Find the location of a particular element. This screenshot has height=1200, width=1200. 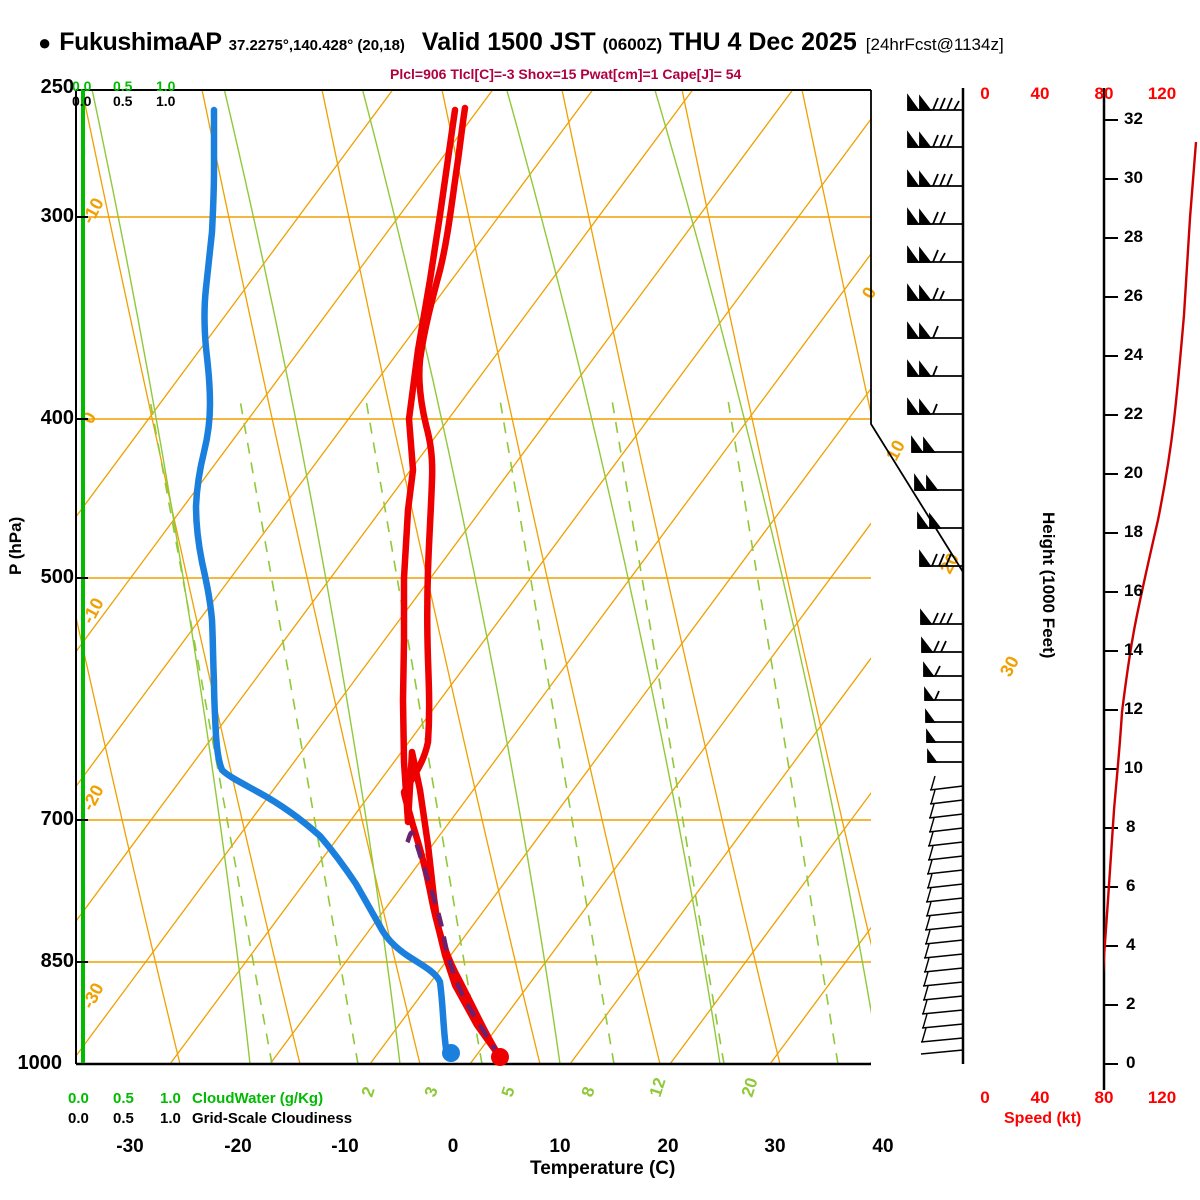

height-tick-22: 22 is located at coordinates (1133, 413).